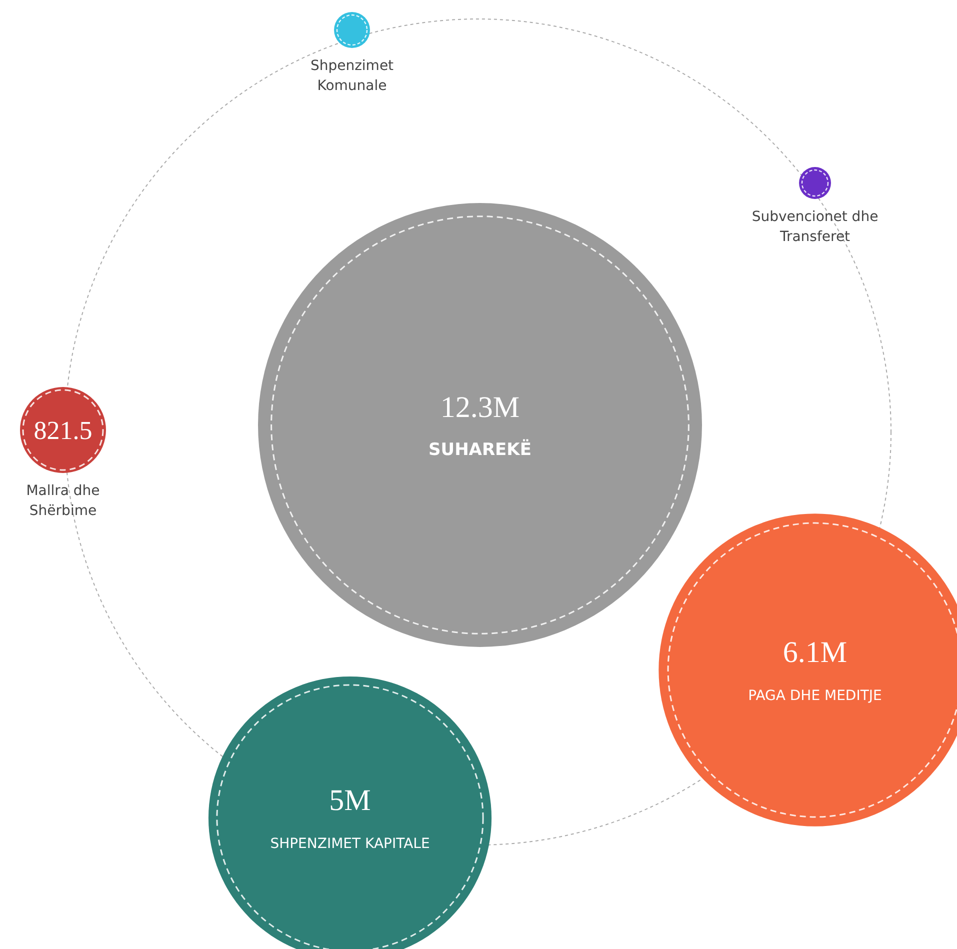 The height and width of the screenshot is (949, 957). What do you see at coordinates (815, 696) in the screenshot?
I see `category-label: PAGA DHE MEDITJE` at bounding box center [815, 696].